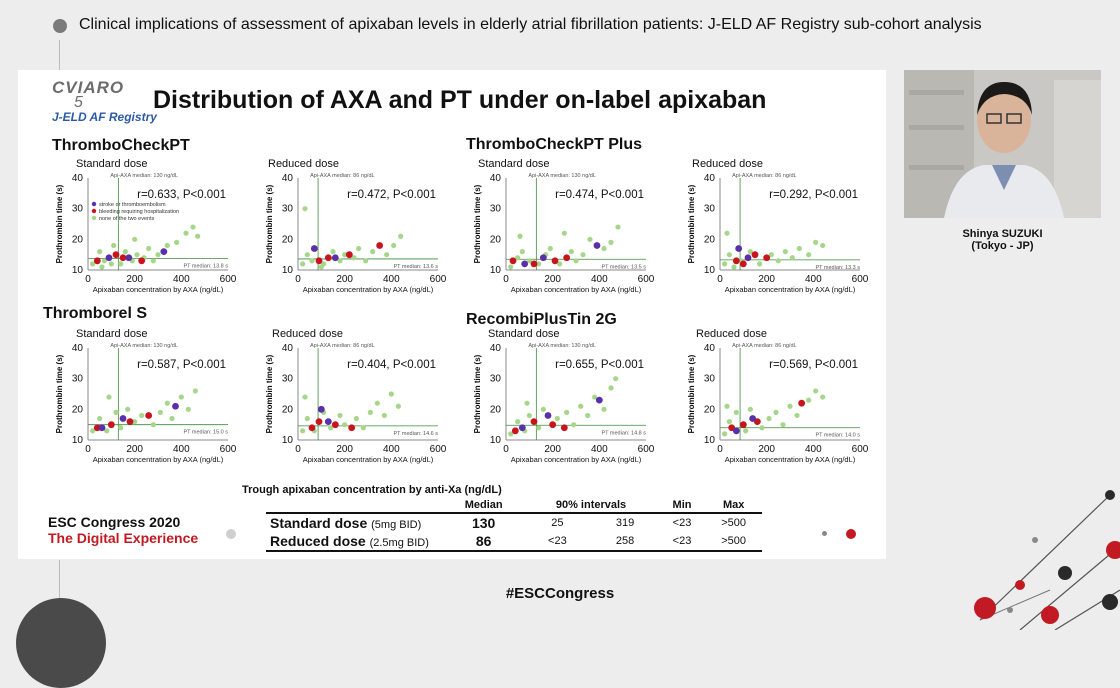 This screenshot has height=688, width=1120. What do you see at coordinates (123, 530) in the screenshot?
I see `esc-congress-logo: ESC Congress 2020 The Digital Experience` at bounding box center [123, 530].